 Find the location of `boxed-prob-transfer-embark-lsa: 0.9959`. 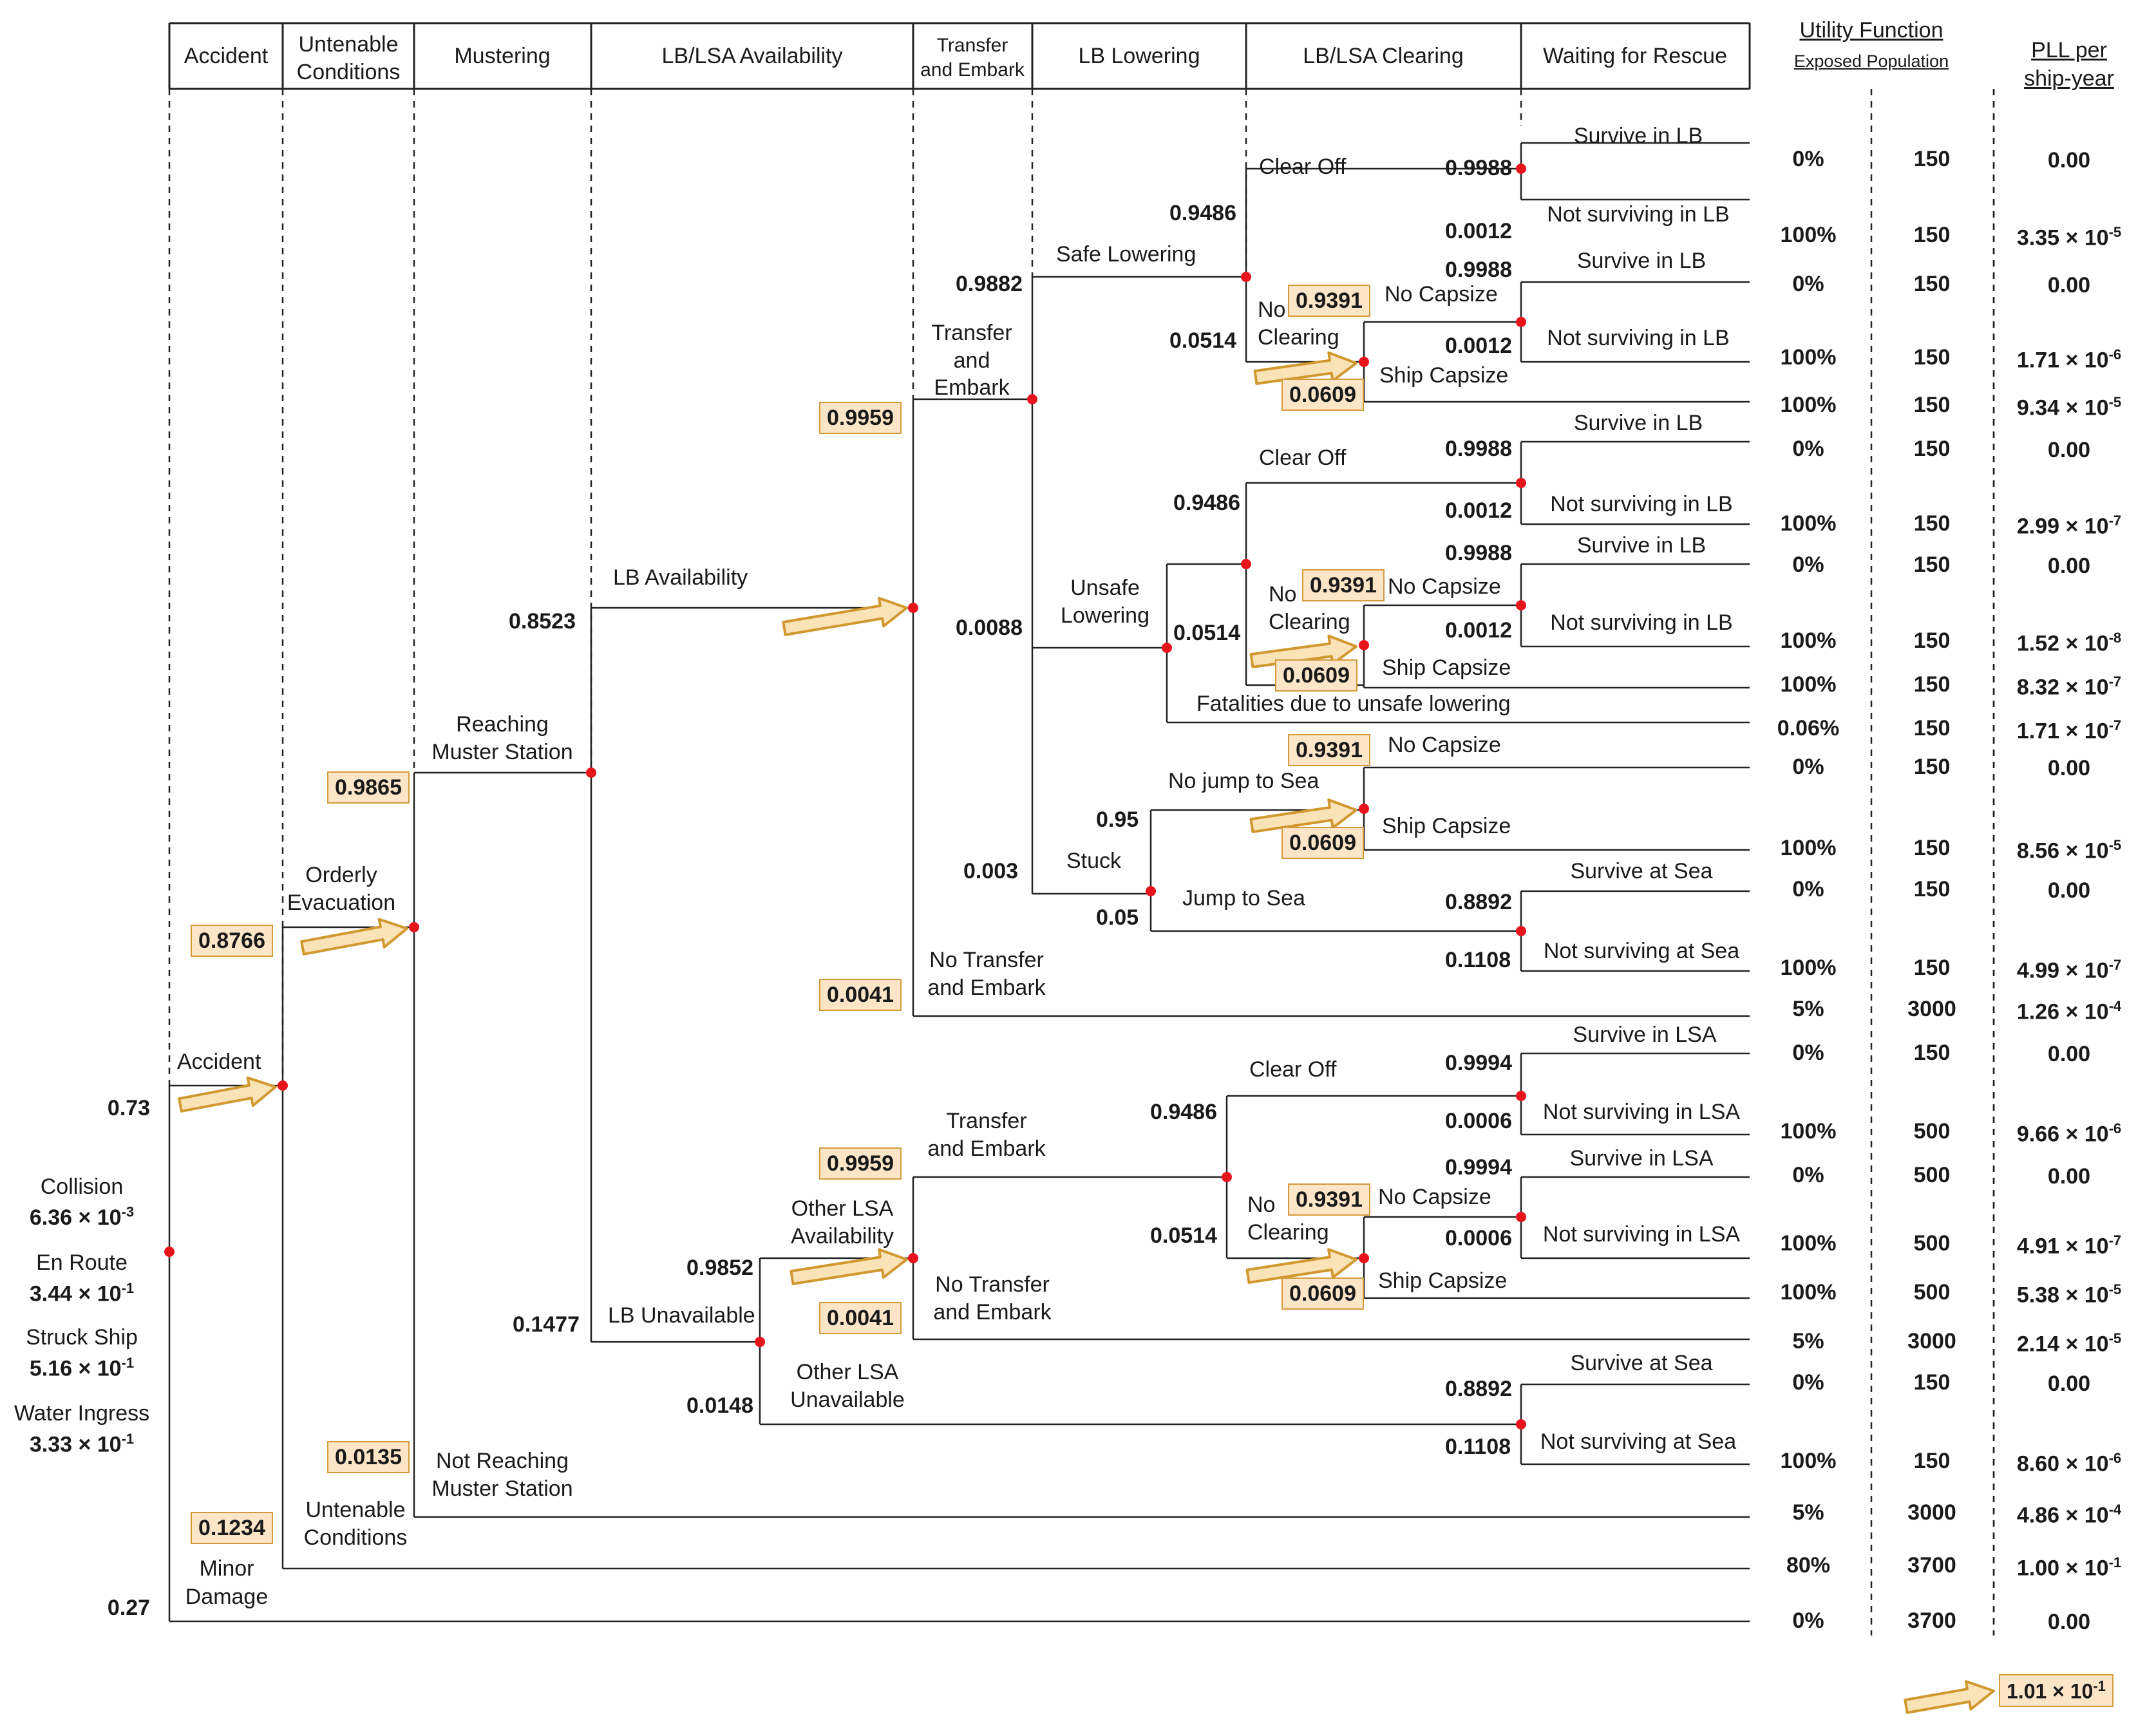

boxed-prob-transfer-embark-lsa: 0.9959 is located at coordinates (861, 1163).